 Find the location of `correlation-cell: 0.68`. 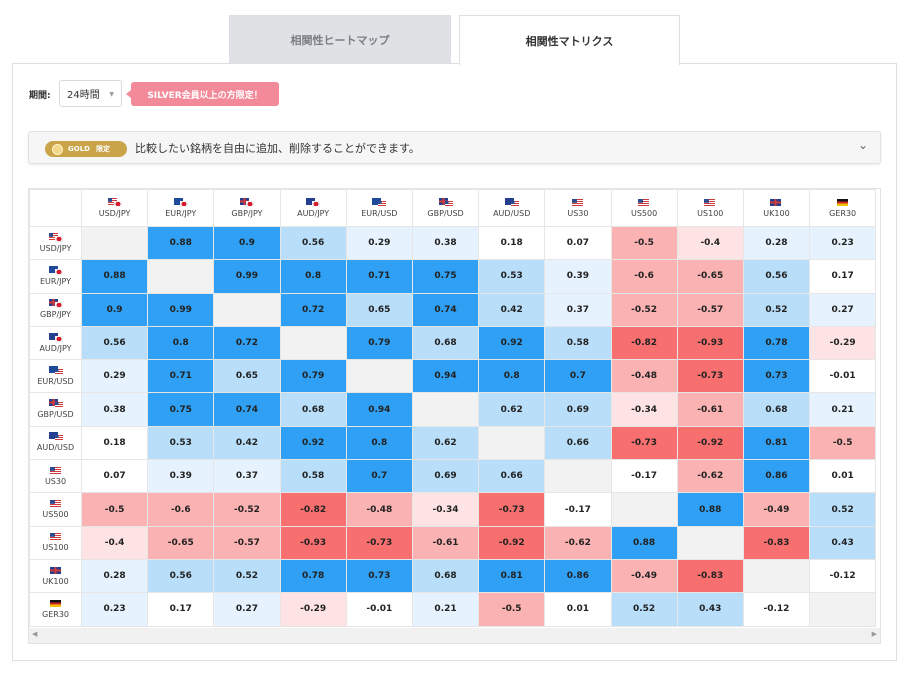

correlation-cell: 0.68 is located at coordinates (445, 576).